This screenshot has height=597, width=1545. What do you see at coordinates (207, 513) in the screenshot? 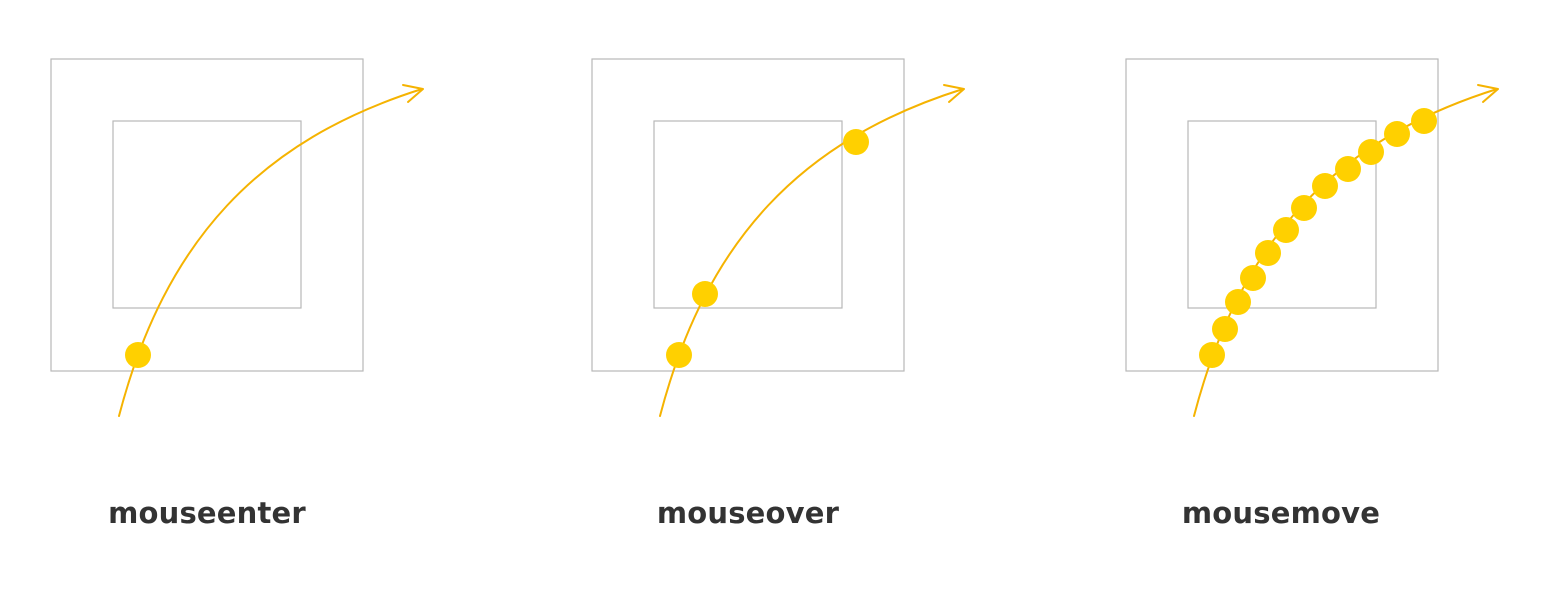
I see `label-mouseenter: mouseenter` at bounding box center [207, 513].